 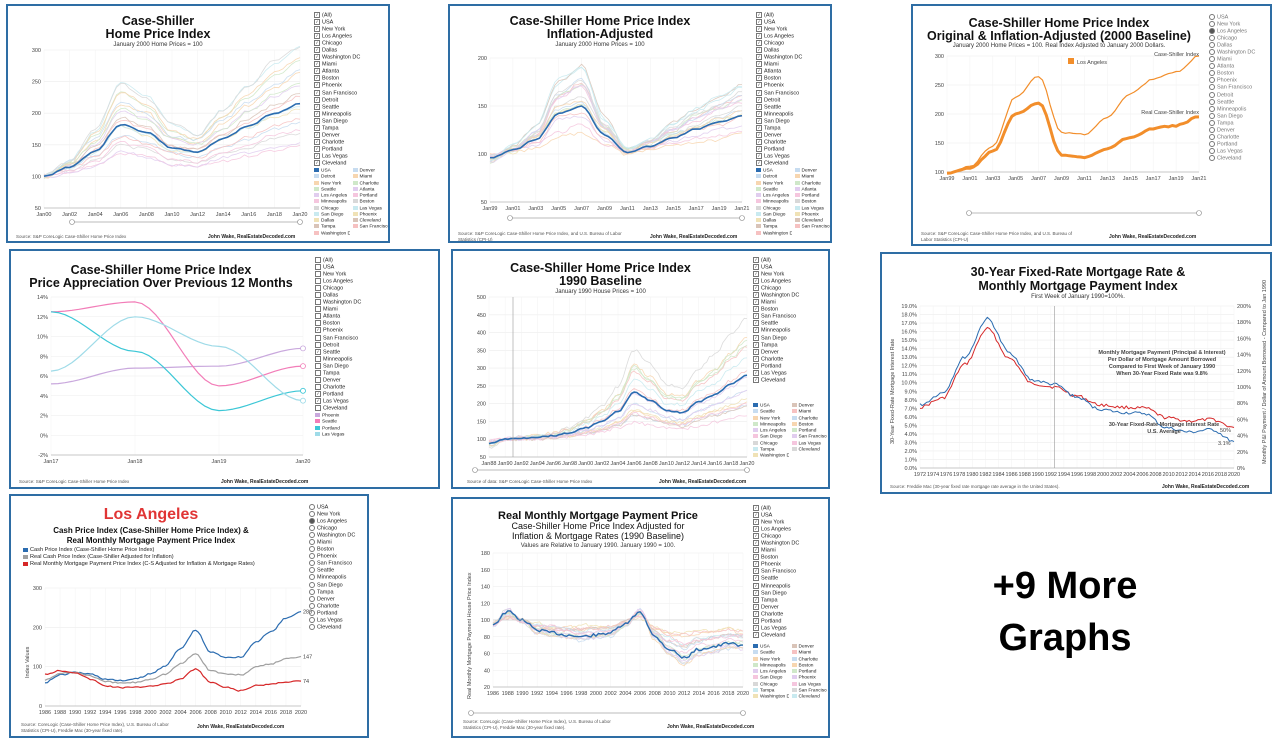 I want to click on filter-item: ✓ Denver, so click(x=779, y=135).